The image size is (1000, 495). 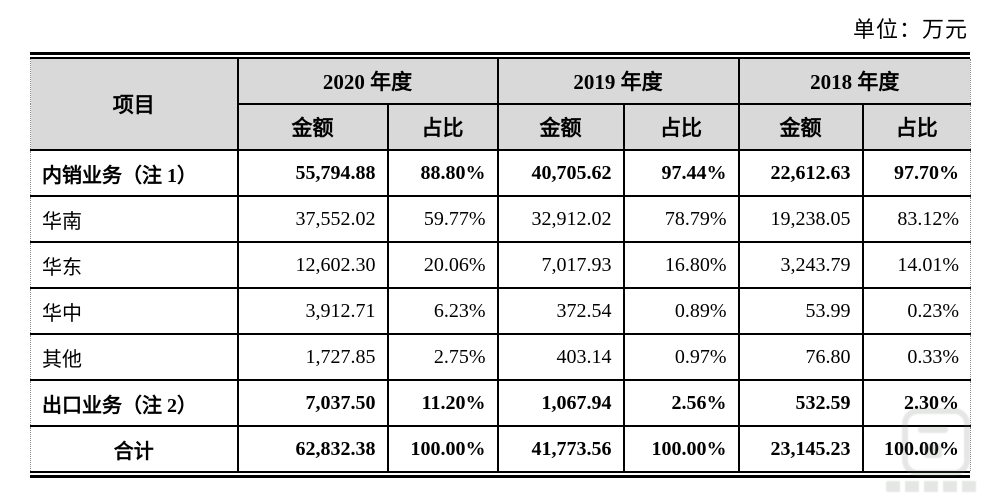 What do you see at coordinates (800, 448) in the screenshot?
I see `cell-amount-2018: 23,145.23` at bounding box center [800, 448].